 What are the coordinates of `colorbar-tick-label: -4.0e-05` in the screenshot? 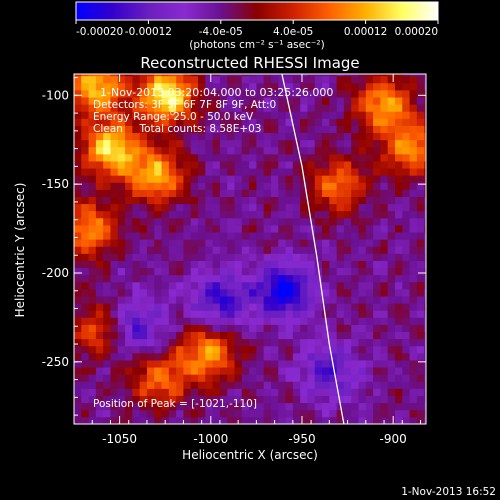 It's located at (221, 32).